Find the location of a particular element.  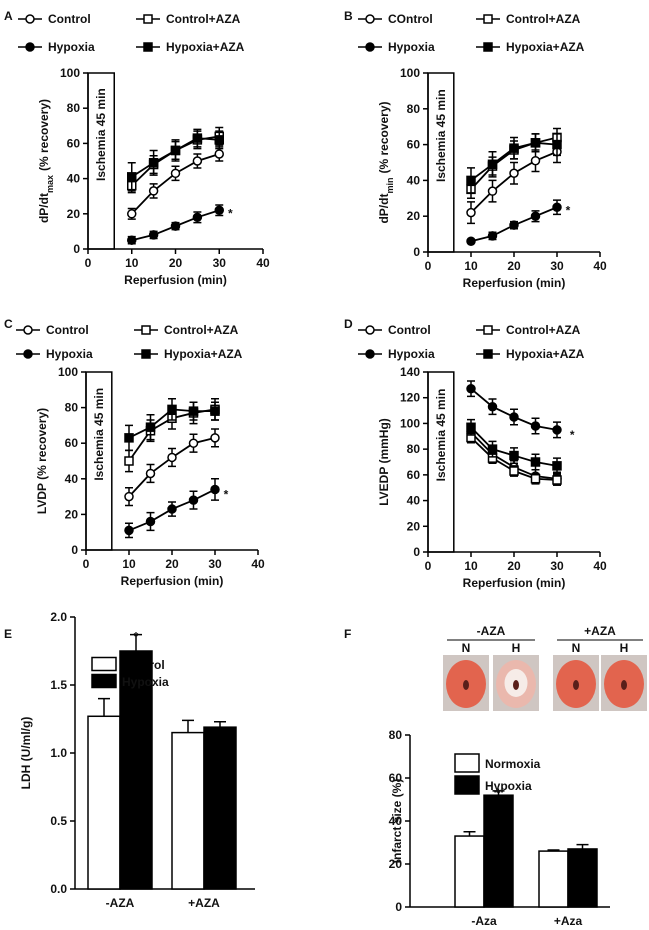

image-group-label: +AZA is located at coordinates (600, 631).